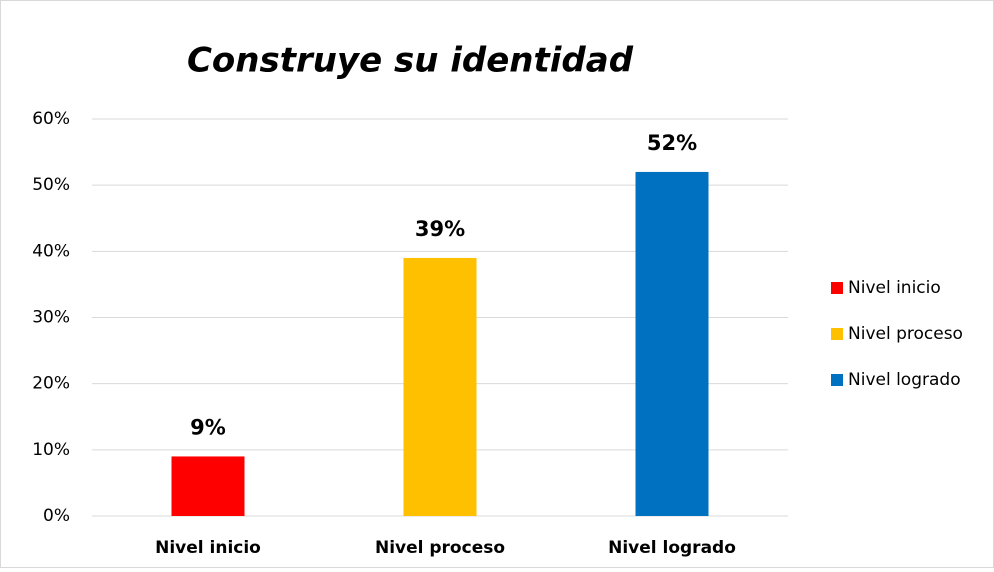  What do you see at coordinates (208, 427) in the screenshot?
I see `data-label: 9%` at bounding box center [208, 427].